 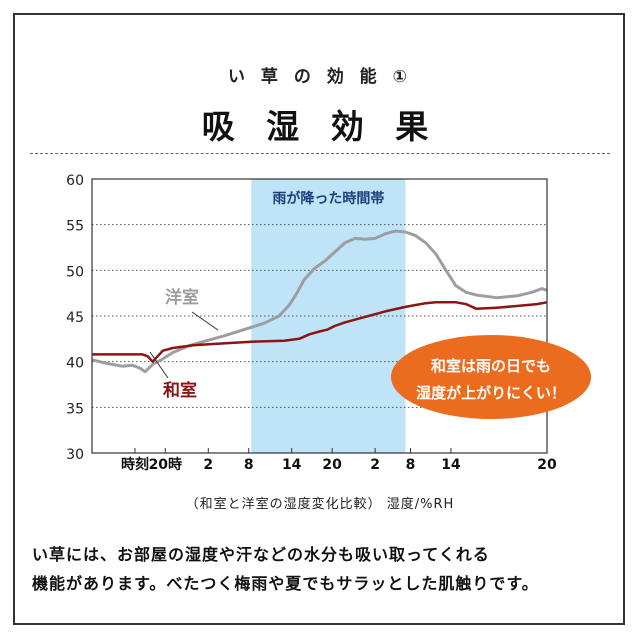 What do you see at coordinates (75, 409) in the screenshot?
I see `y-tick-label: 35` at bounding box center [75, 409].